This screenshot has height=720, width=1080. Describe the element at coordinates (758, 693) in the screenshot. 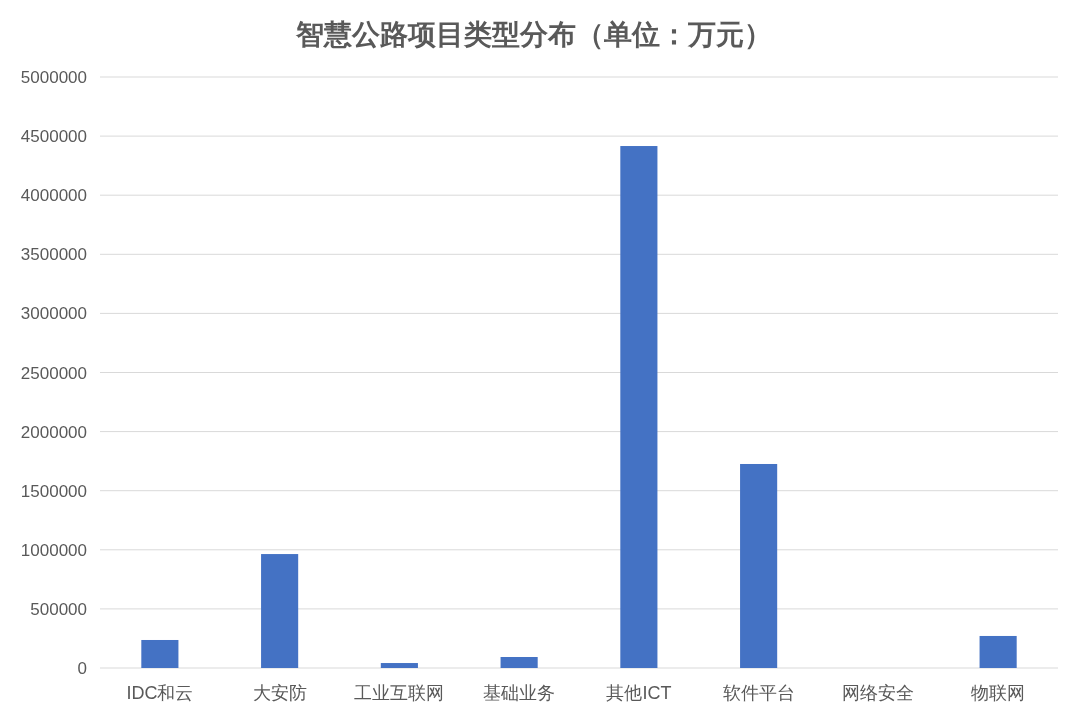

I see `x-tick-label: 软件平台` at that location.